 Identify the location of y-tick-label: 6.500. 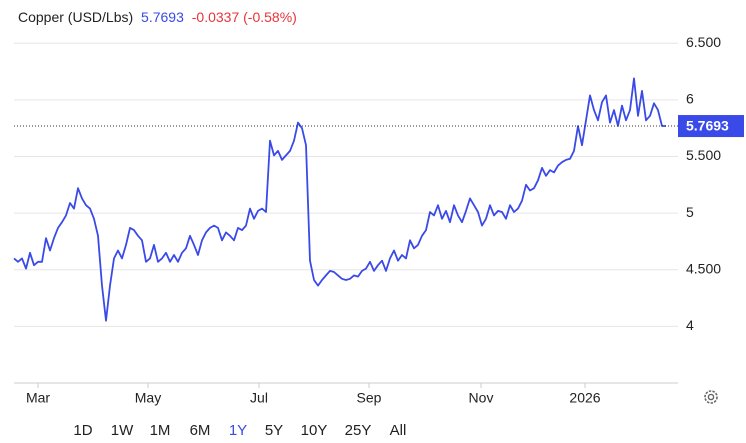
(703, 42).